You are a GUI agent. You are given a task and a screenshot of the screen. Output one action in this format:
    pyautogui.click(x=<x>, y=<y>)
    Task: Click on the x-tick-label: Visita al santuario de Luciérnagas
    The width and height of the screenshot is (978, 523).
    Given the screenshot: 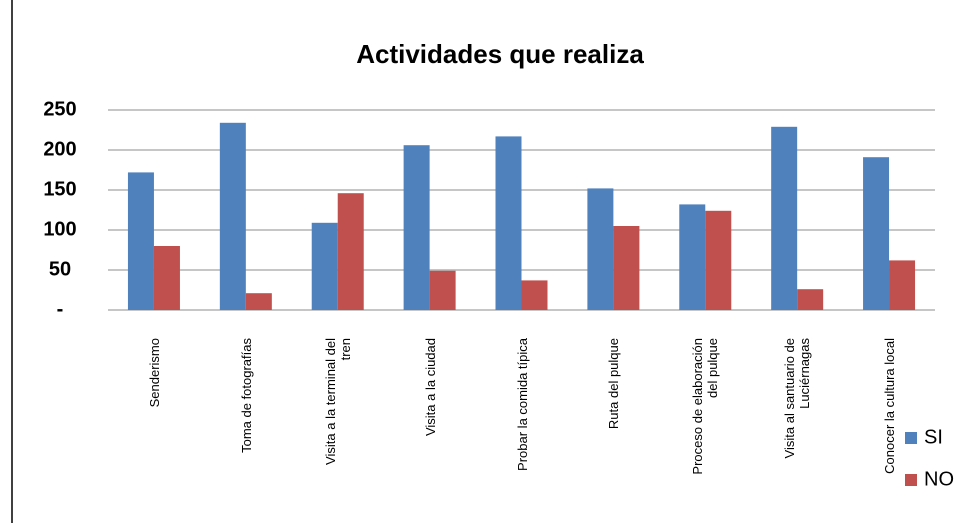 What is the action you would take?
    pyautogui.click(x=797, y=398)
    